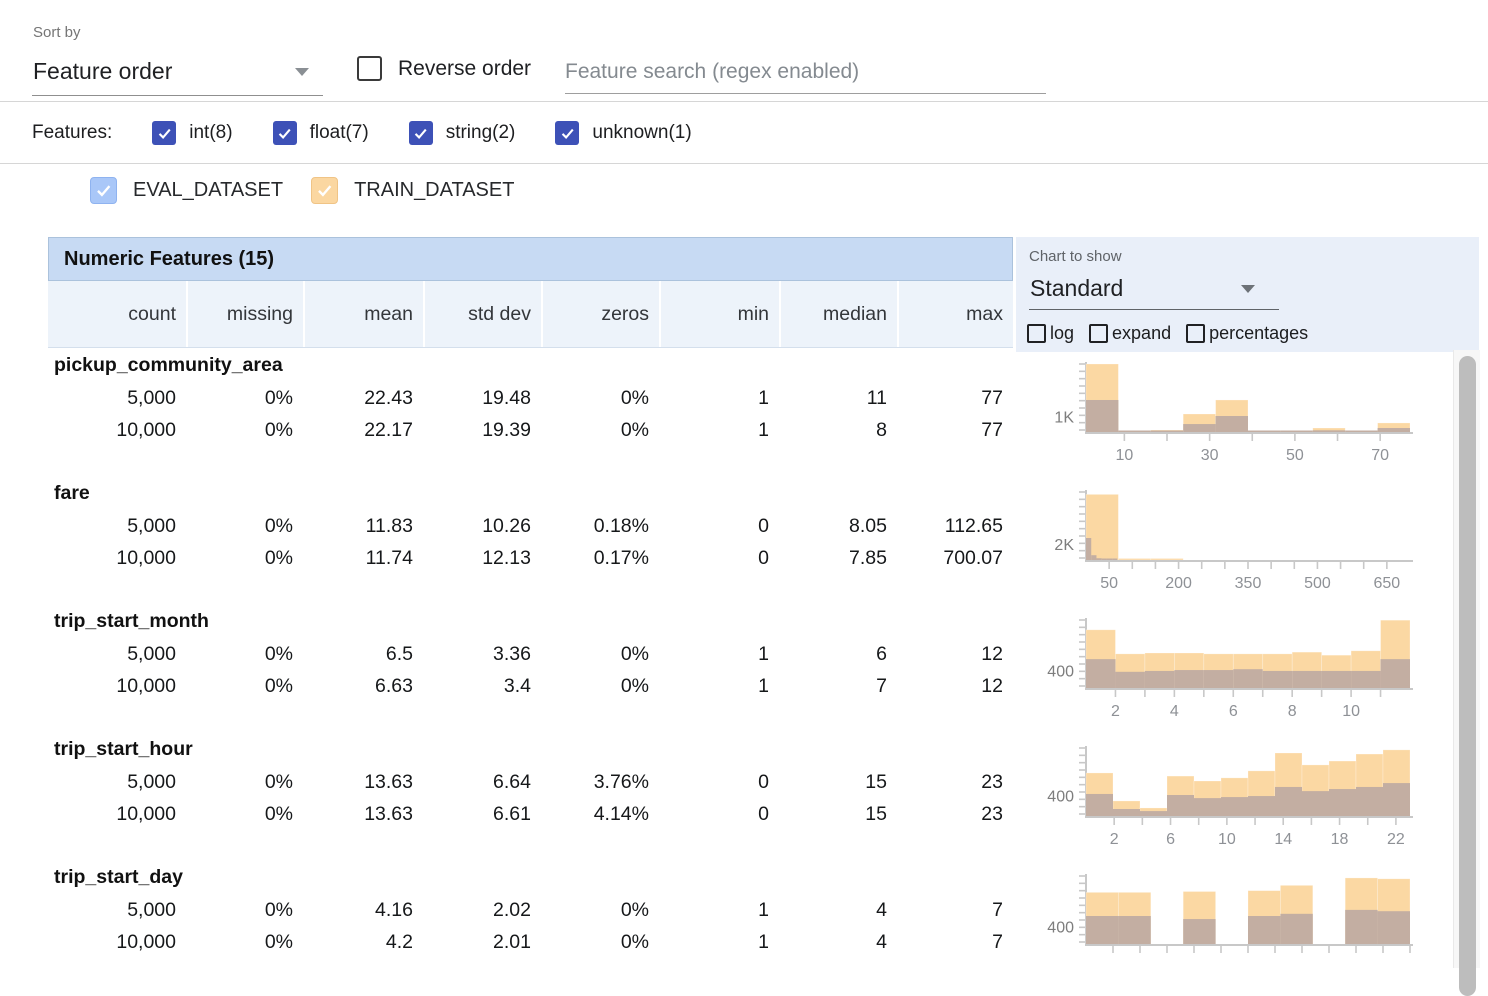 Image resolution: width=1488 pixels, height=996 pixels. Describe the element at coordinates (838, 314) in the screenshot. I see `column-header-median: median` at that location.